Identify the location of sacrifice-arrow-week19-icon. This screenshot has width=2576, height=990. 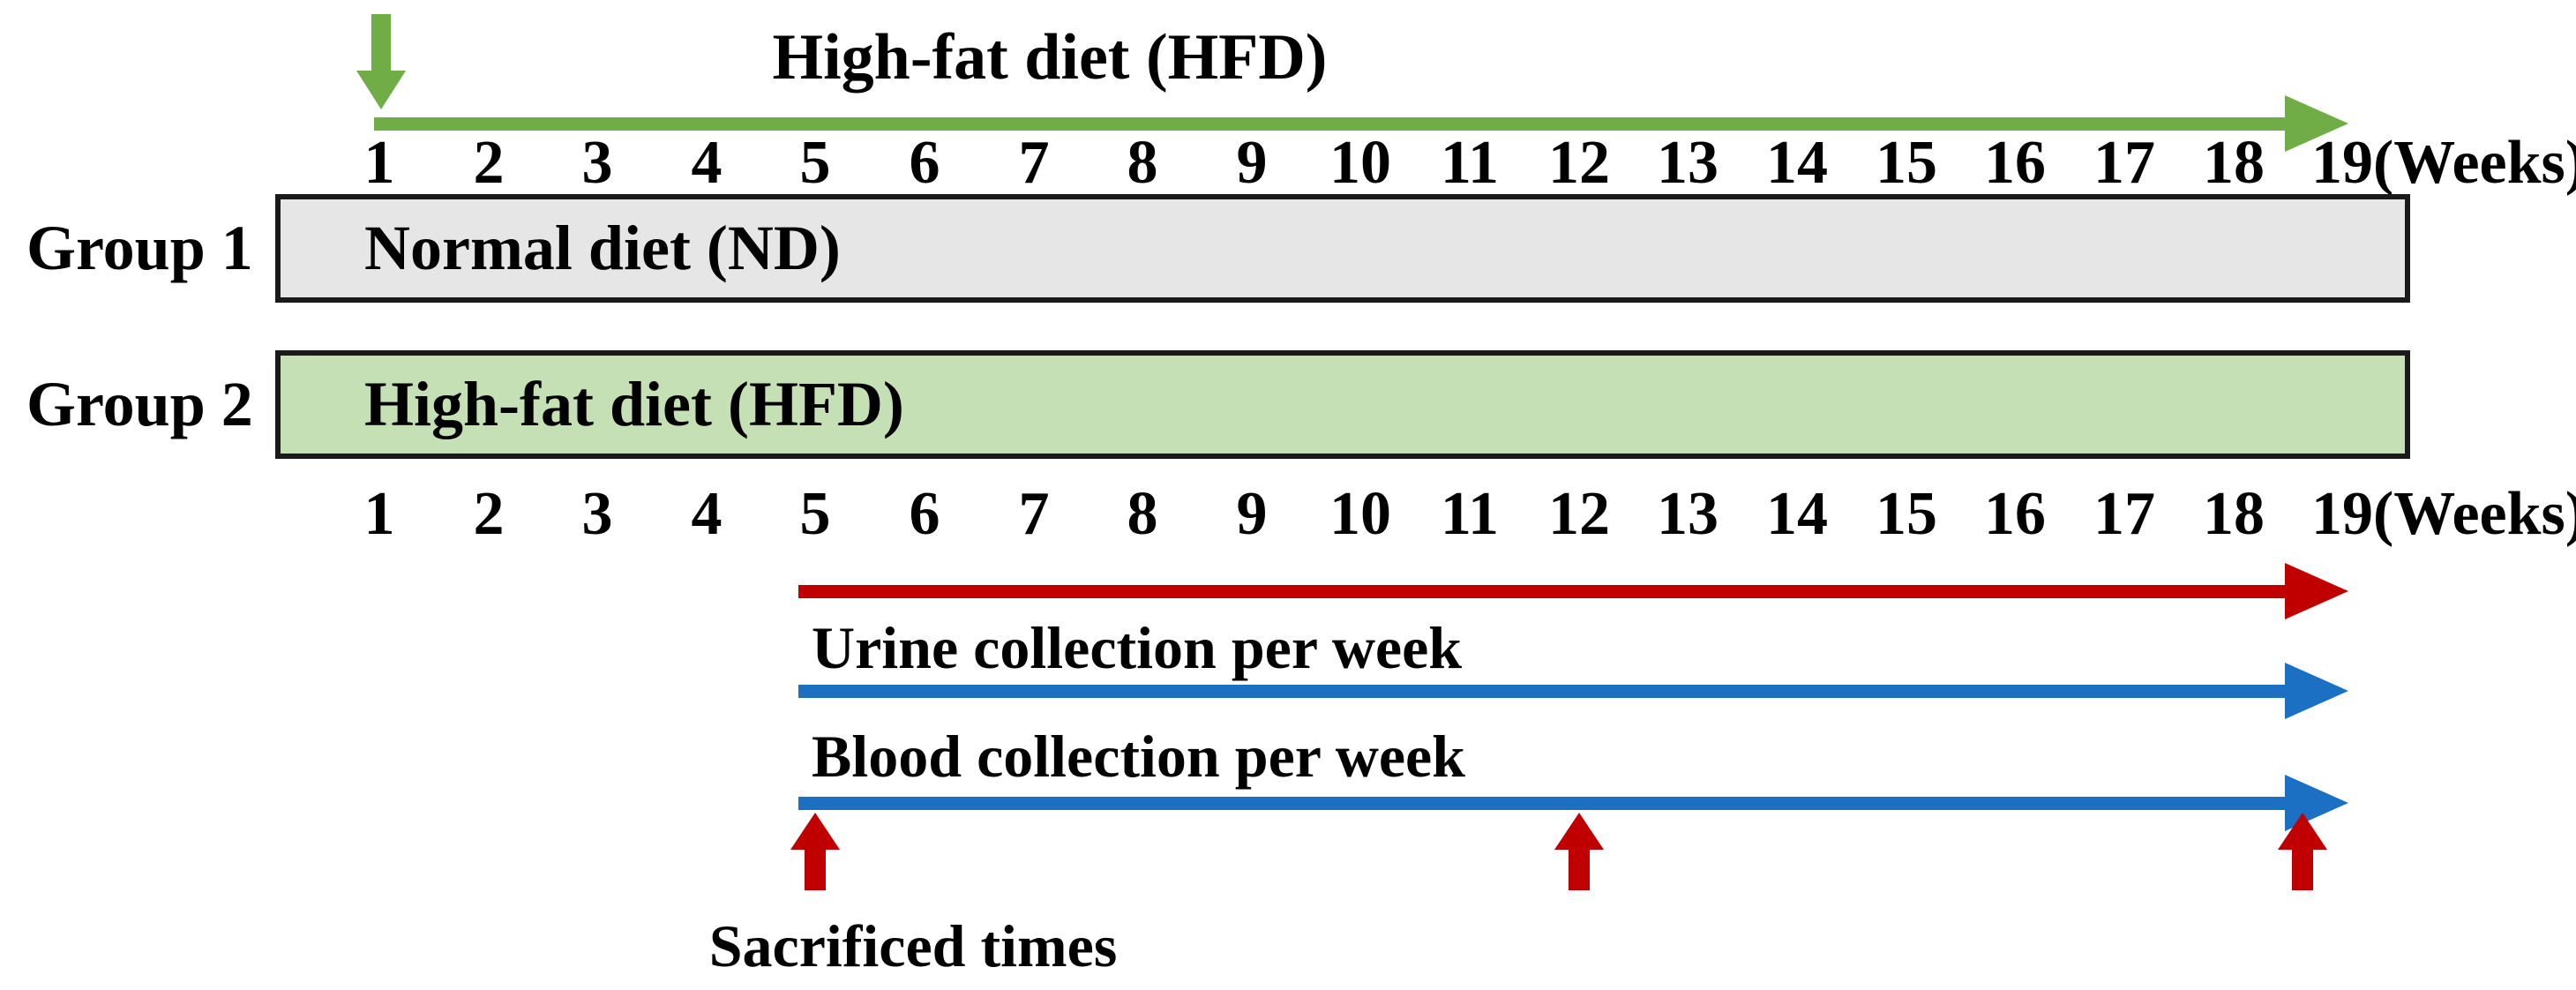
(2302, 851).